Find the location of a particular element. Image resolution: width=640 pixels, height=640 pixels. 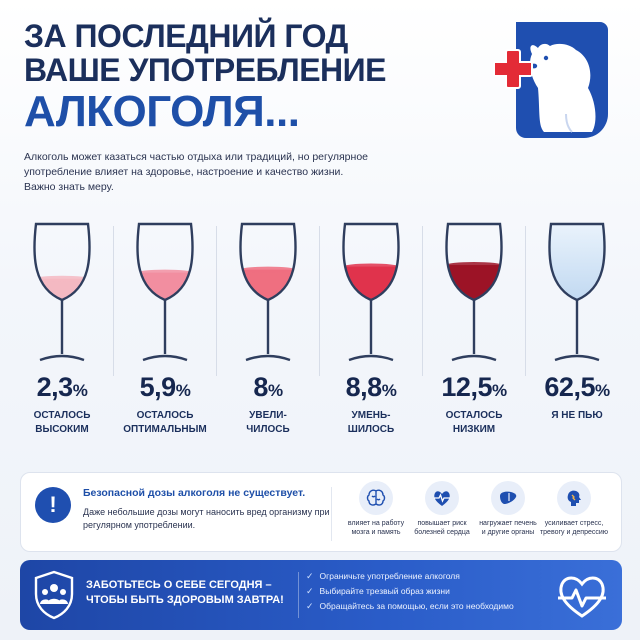

polar-bear-medical-cross-logo is located at coordinates (550, 80).